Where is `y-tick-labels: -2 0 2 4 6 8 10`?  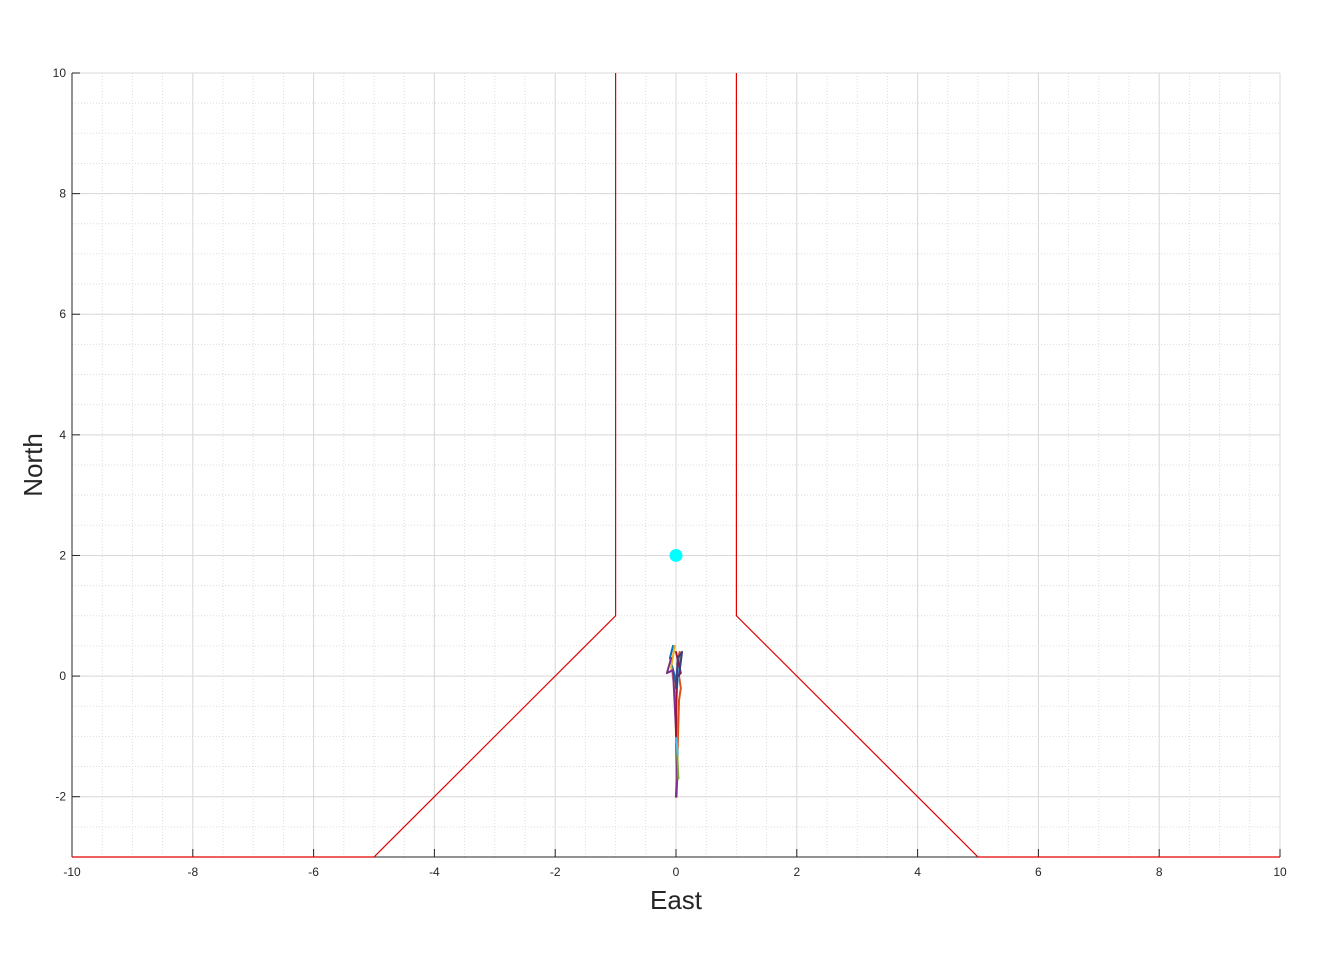 y-tick-labels: -2 0 2 4 6 8 10 is located at coordinates (60, 435).